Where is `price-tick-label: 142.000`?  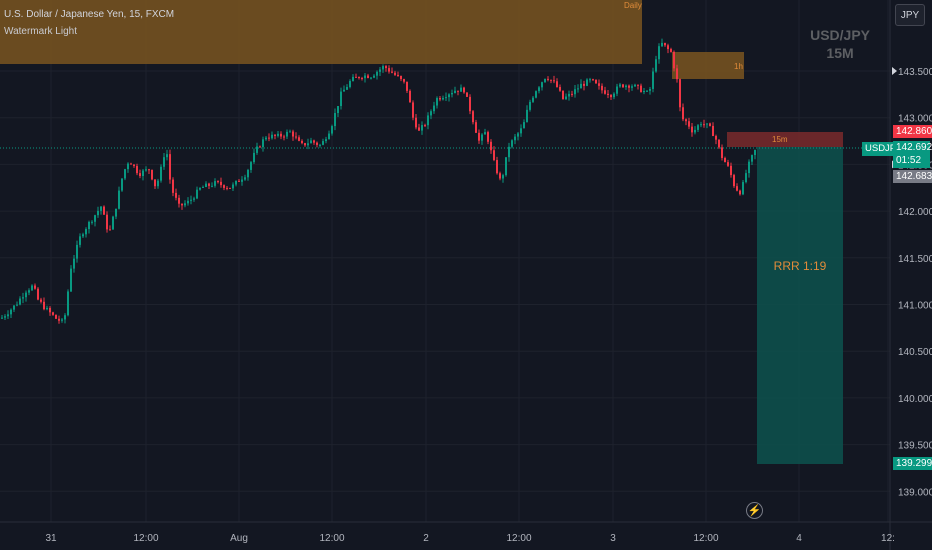 price-tick-label: 142.000 is located at coordinates (915, 212).